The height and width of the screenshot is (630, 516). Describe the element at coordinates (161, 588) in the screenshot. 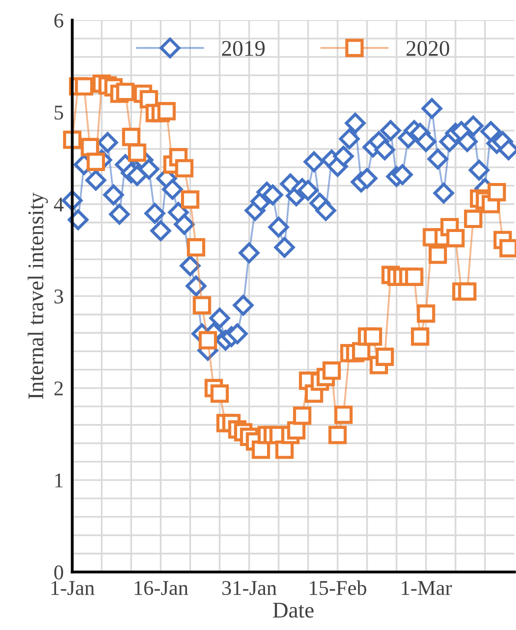

I see `x-tick-label: 16-Jan` at that location.